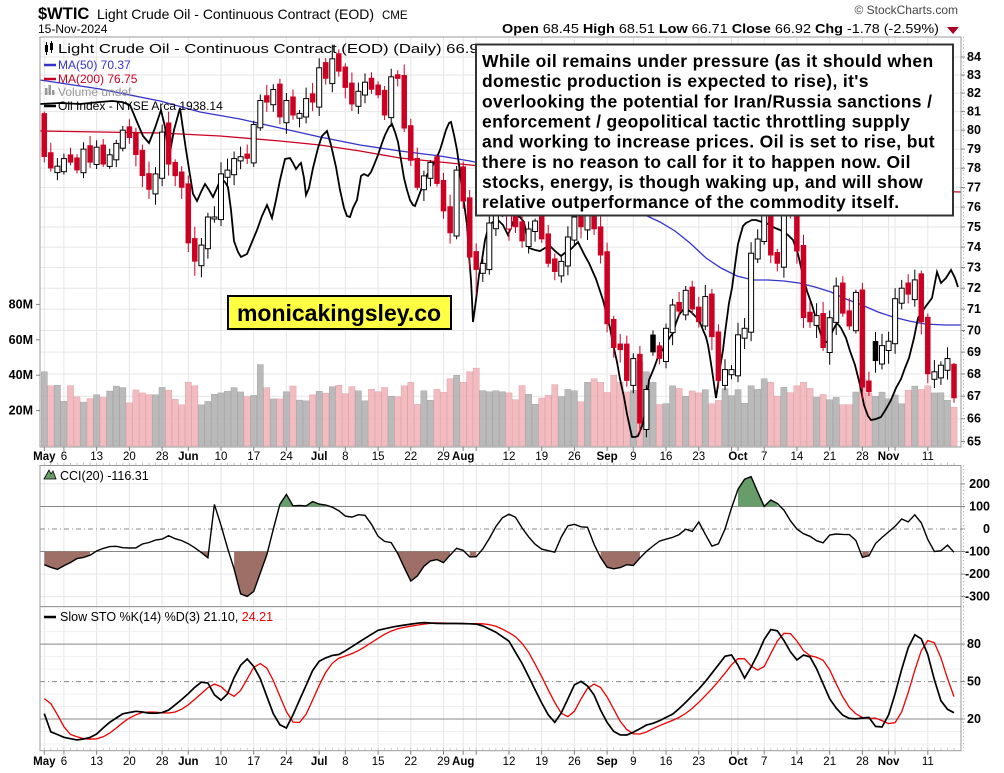 The width and height of the screenshot is (1004, 773). I want to click on svg-text: 71, so click(974, 309).